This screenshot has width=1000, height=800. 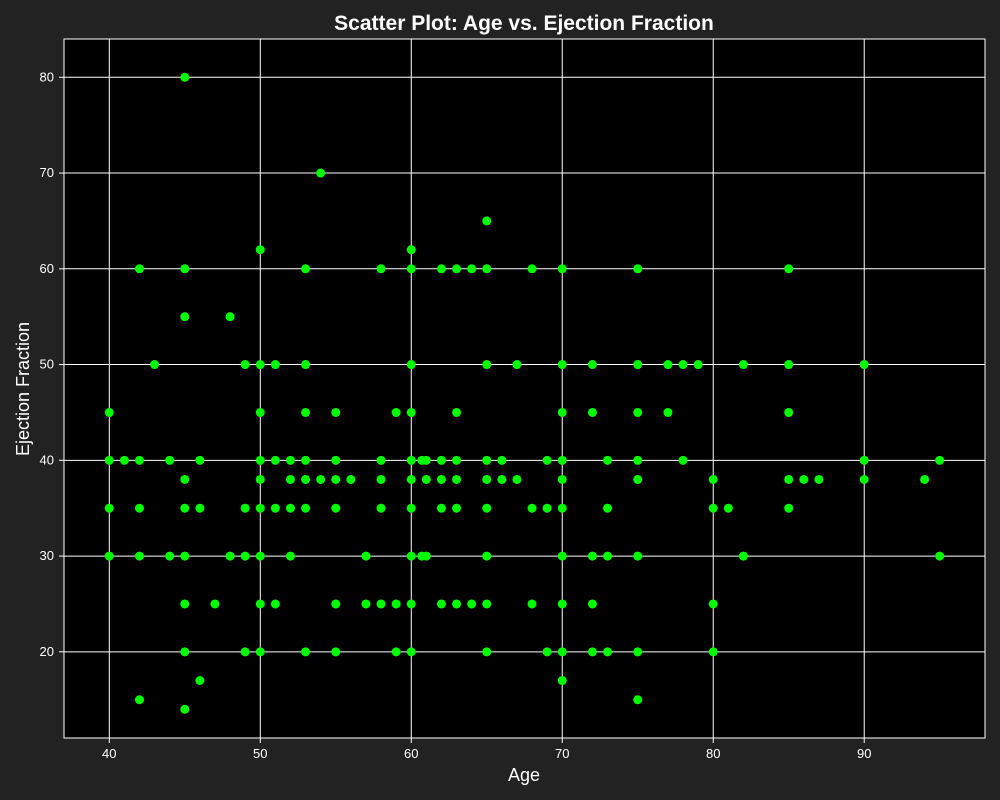 What do you see at coordinates (47, 651) in the screenshot?
I see `y-tick-label: 20` at bounding box center [47, 651].